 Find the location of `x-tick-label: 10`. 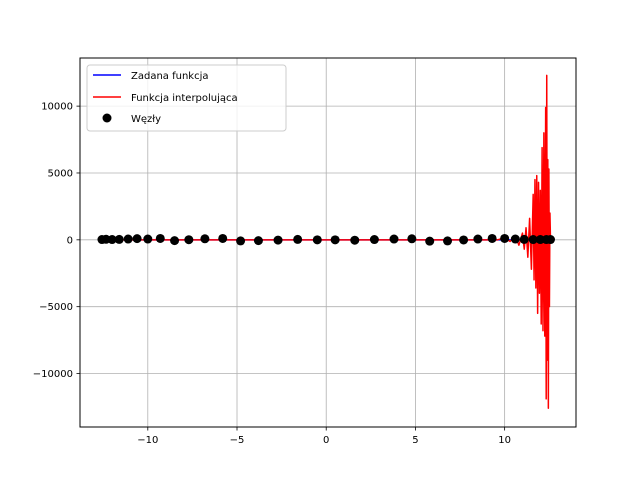

x-tick-label: 10 is located at coordinates (504, 440).